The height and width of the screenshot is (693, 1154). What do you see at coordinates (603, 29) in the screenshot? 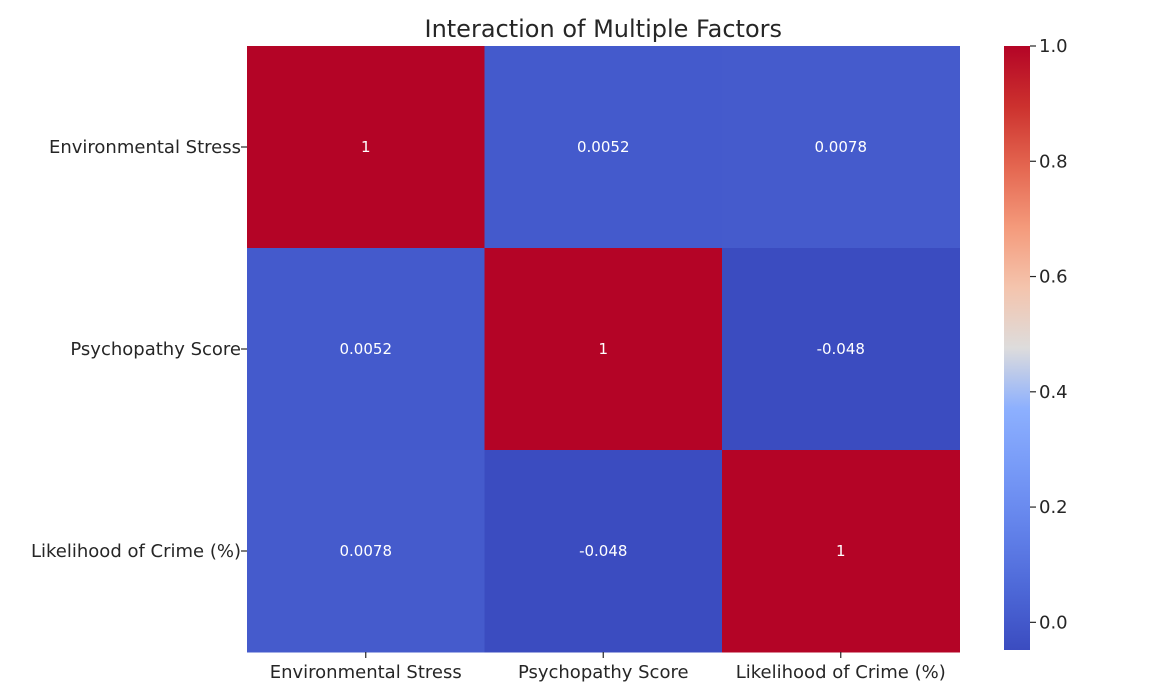
I see `chart-title: Interaction of Multiple Factors` at bounding box center [603, 29].